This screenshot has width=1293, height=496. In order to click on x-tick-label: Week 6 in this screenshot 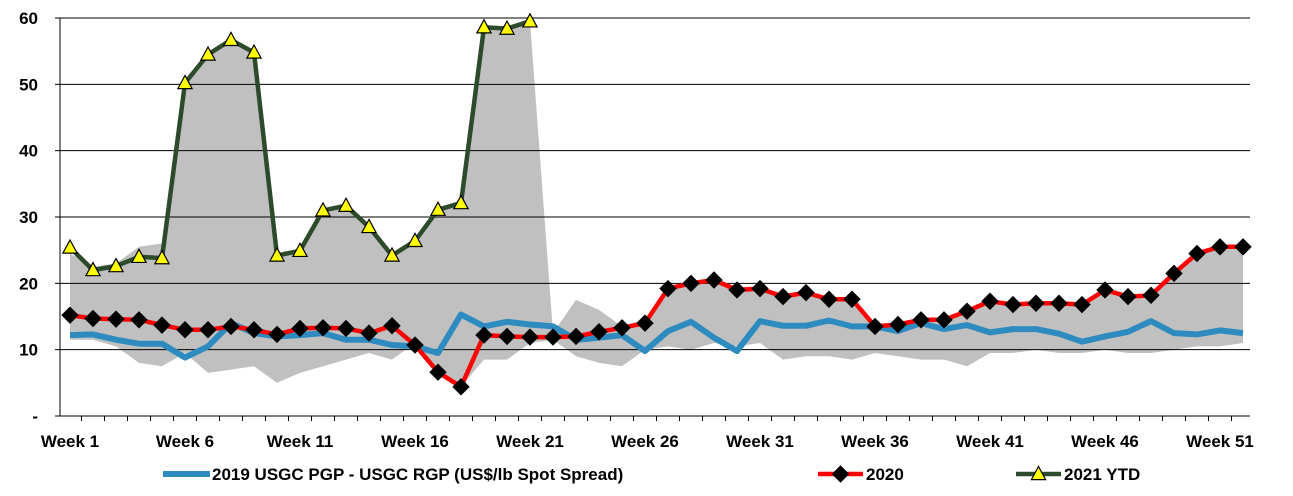, I will do `click(185, 441)`.